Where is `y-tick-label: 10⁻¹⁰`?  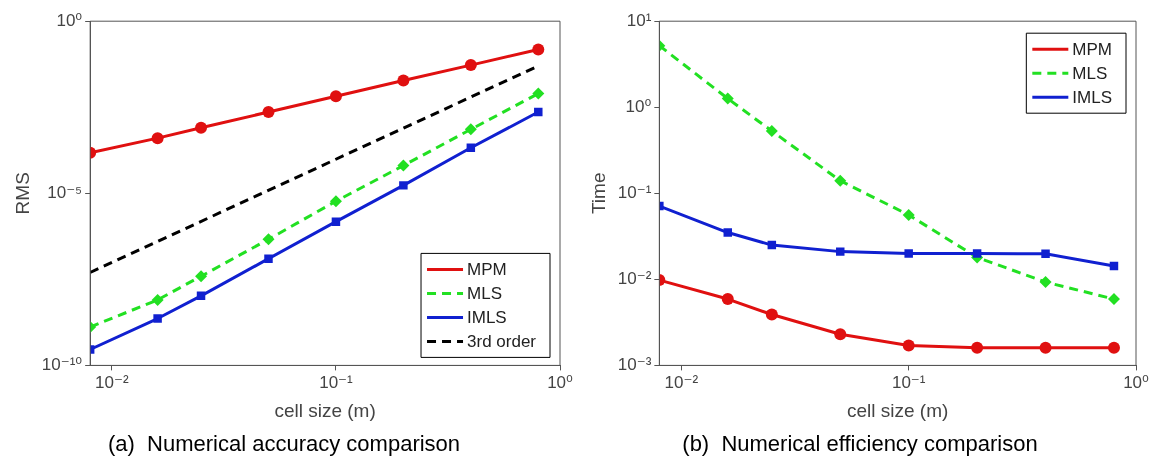
y-tick-label: 10⁻¹⁰ is located at coordinates (62, 365).